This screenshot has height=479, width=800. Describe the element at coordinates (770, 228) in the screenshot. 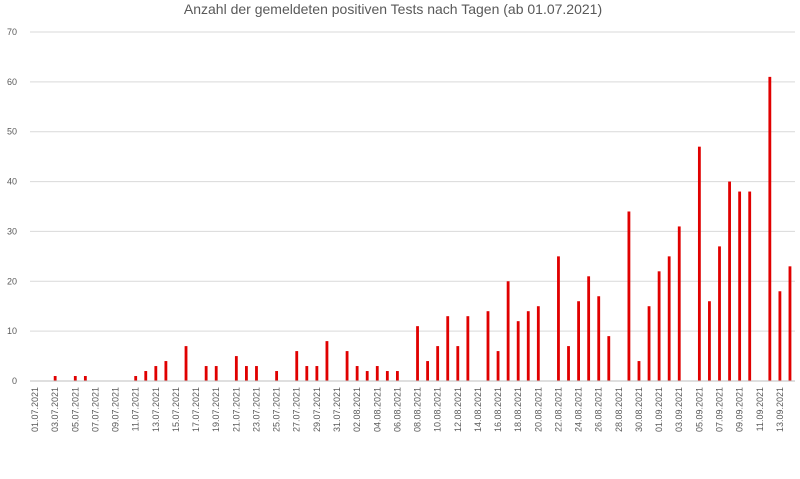

I see `bar-12.09.2021` at that location.